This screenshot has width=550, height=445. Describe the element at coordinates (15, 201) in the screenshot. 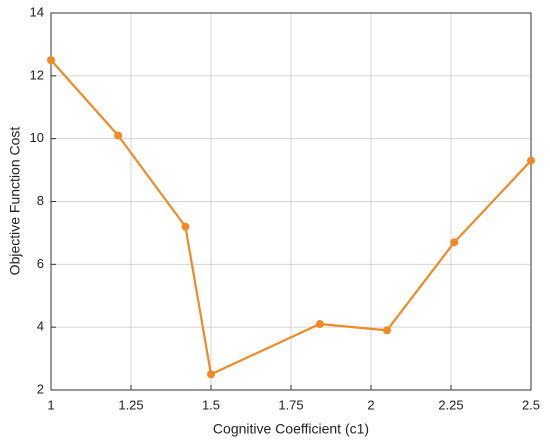

I see `y-axis-title: Objective Function Cost` at that location.